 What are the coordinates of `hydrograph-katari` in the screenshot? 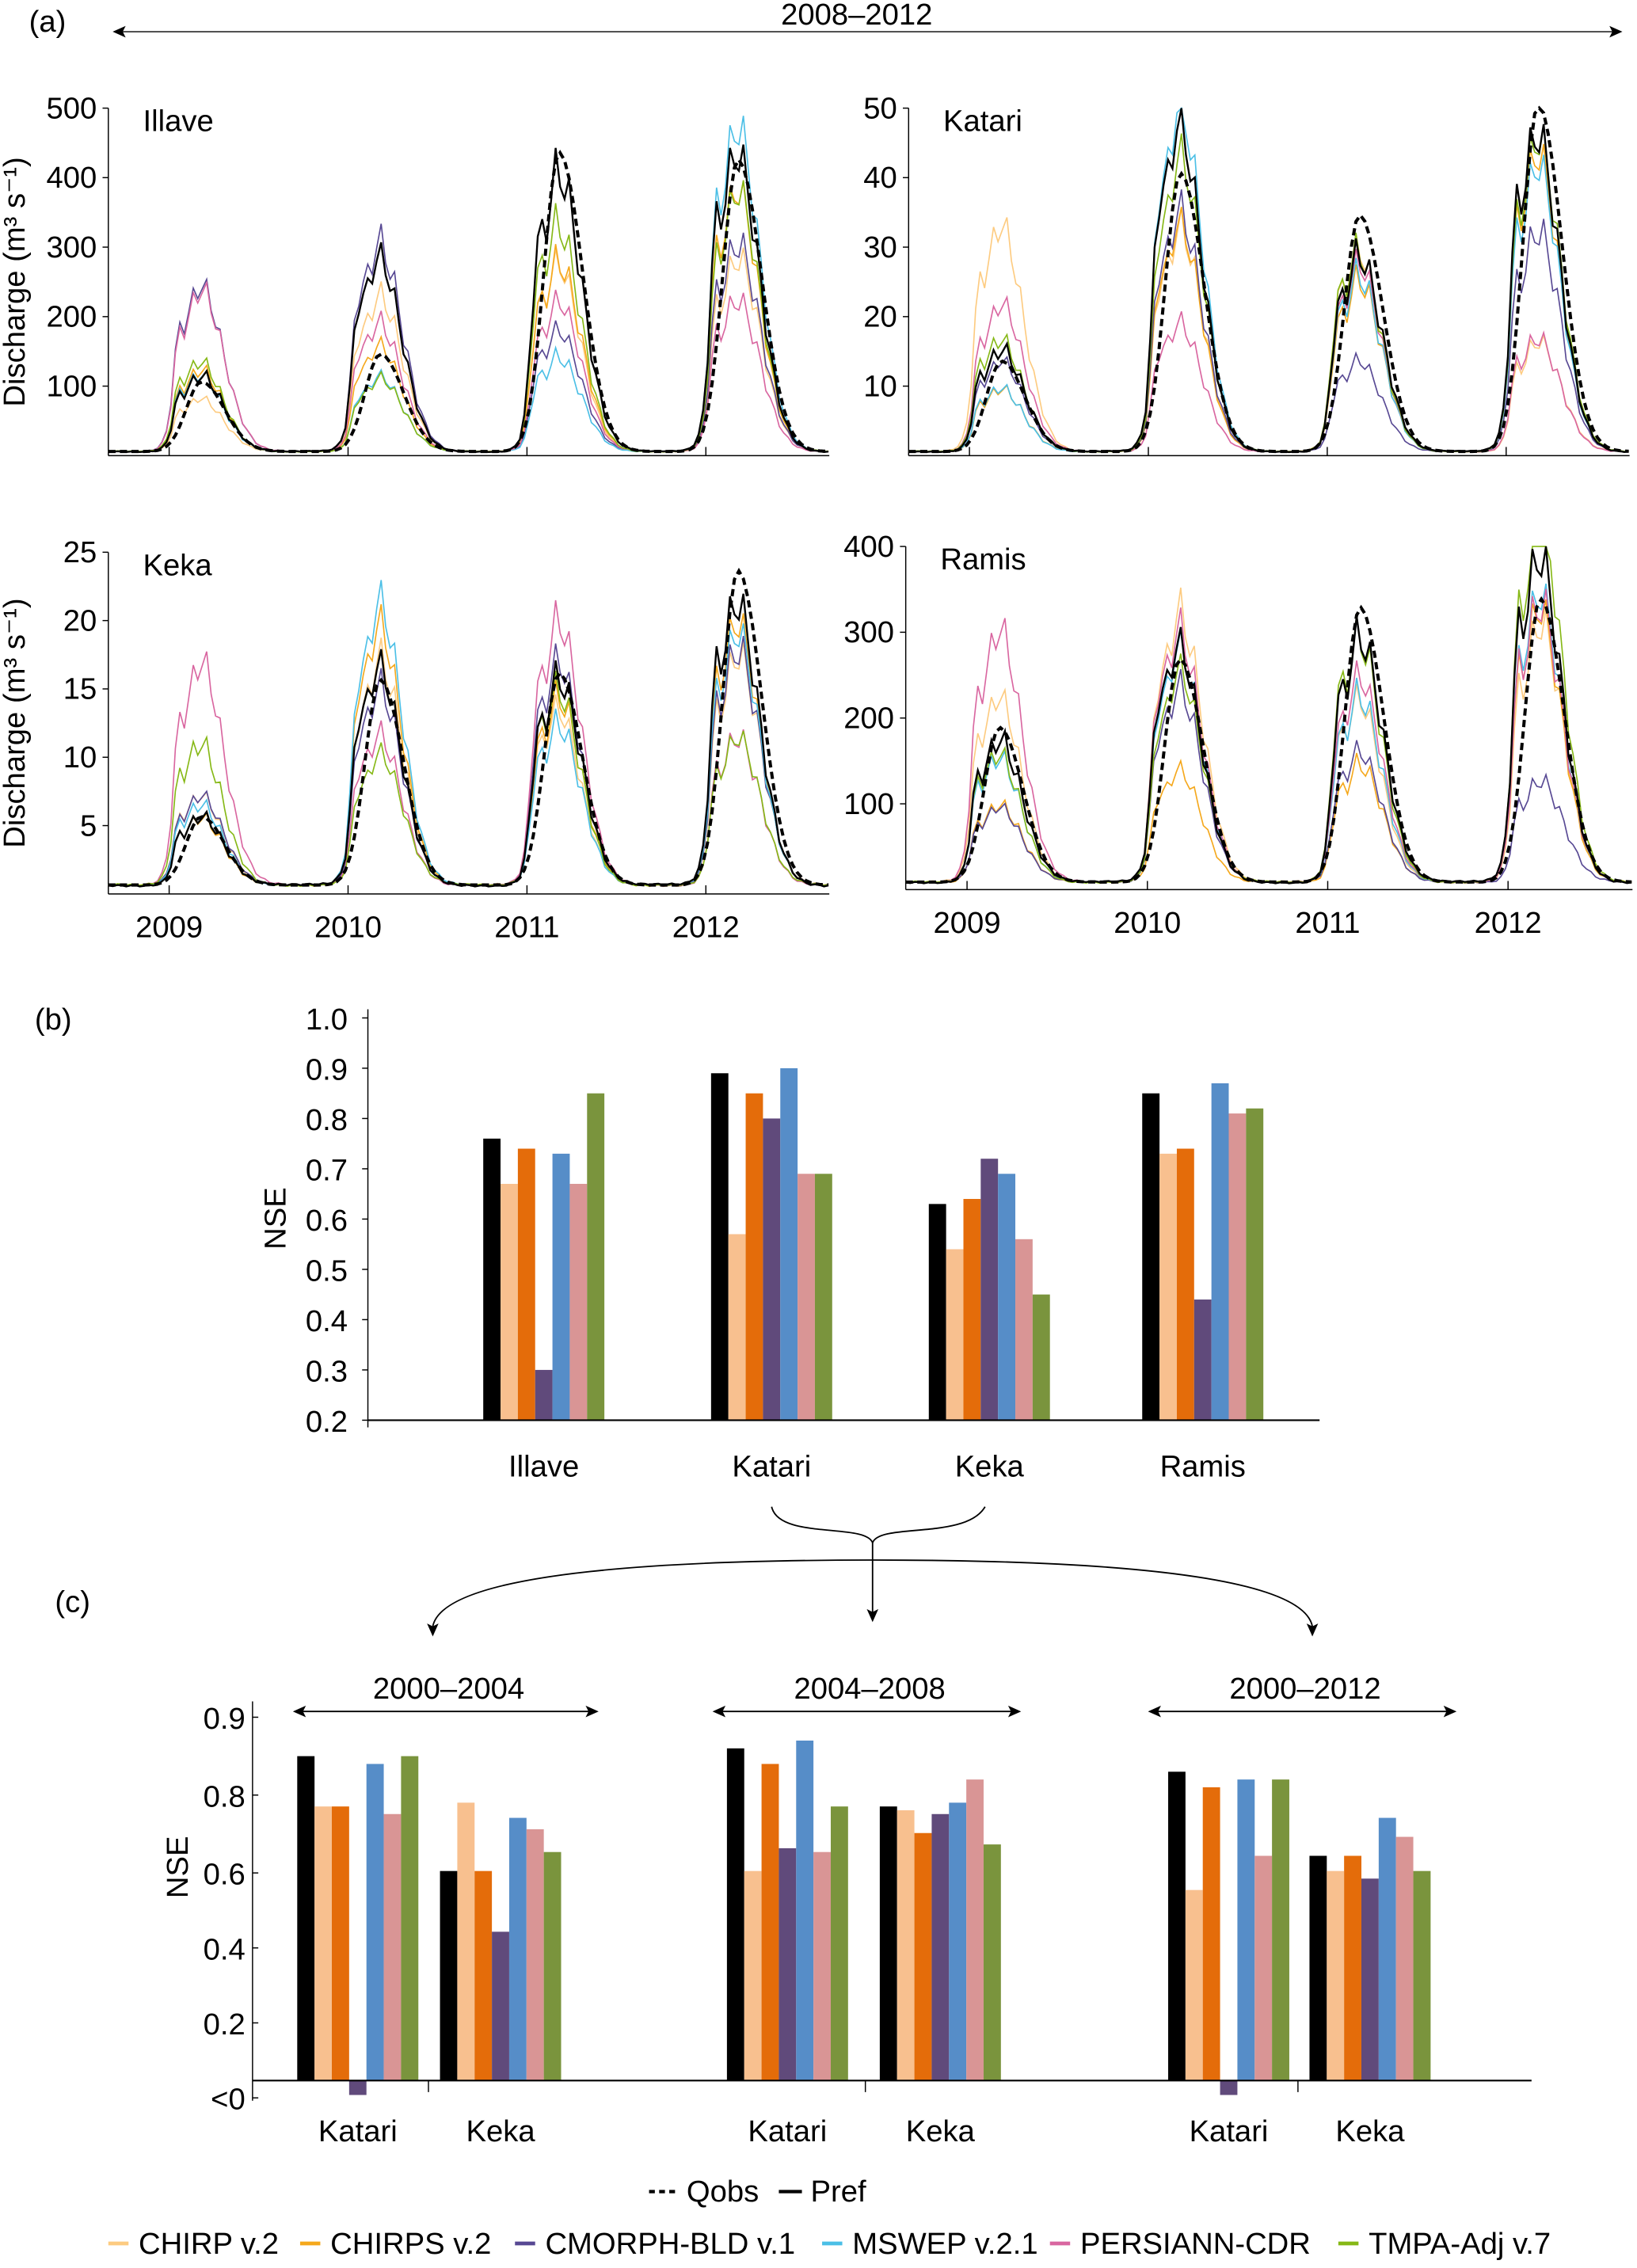 It's located at (1267, 281).